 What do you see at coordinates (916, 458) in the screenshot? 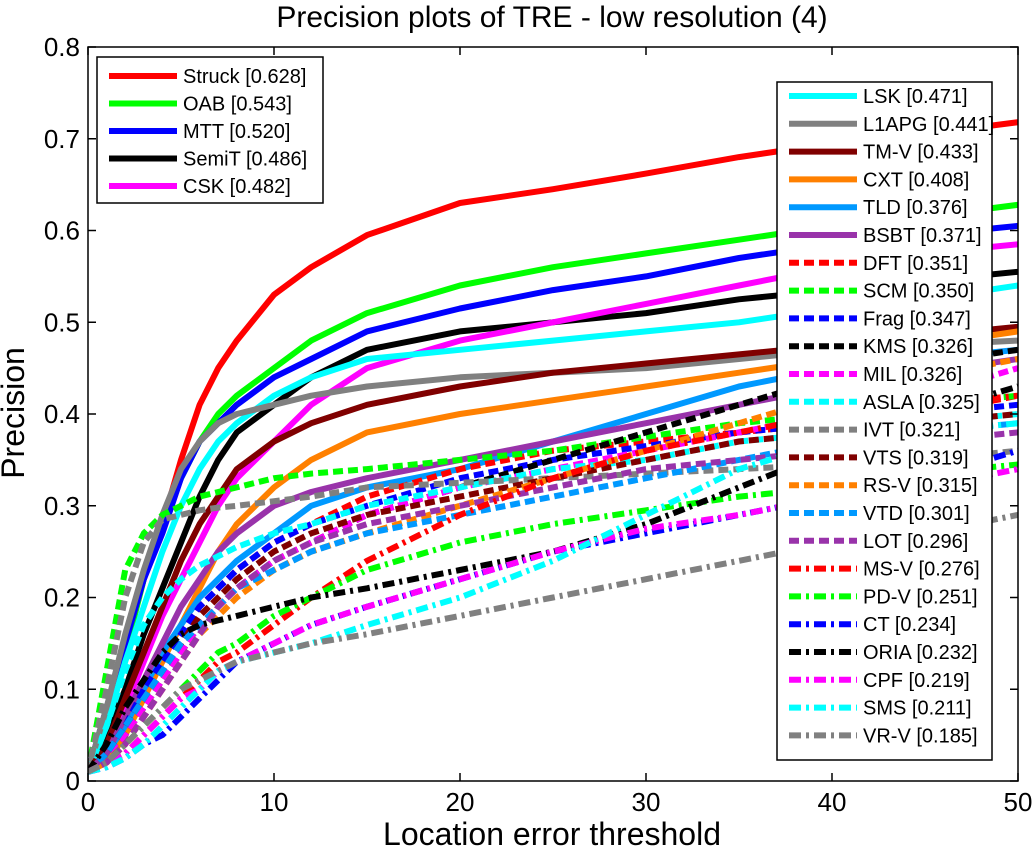
I see `legend-entry-18: VTS [0.319]` at bounding box center [916, 458].